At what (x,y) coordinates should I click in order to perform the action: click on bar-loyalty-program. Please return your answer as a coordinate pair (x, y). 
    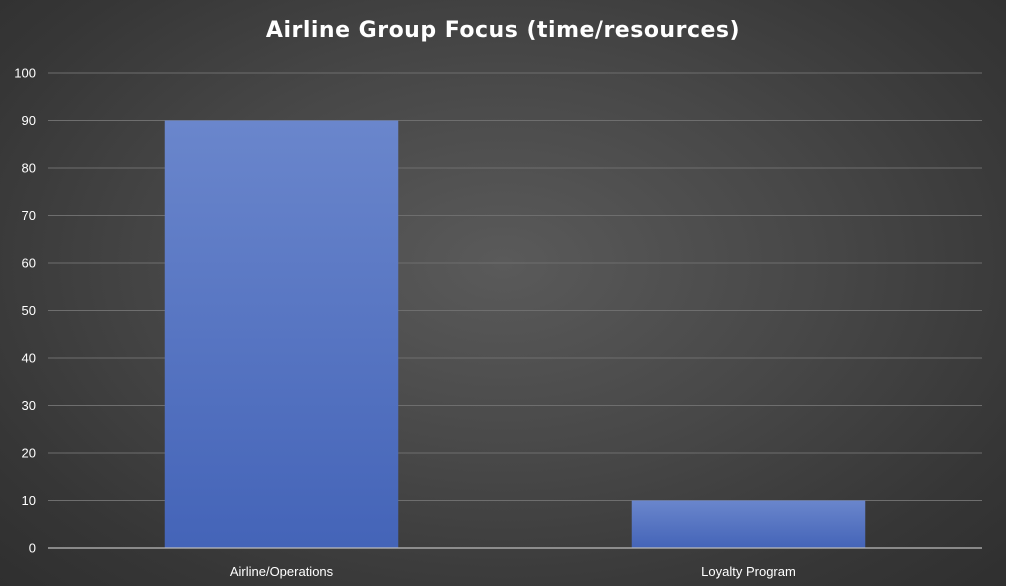
    Looking at the image, I should click on (748, 524).